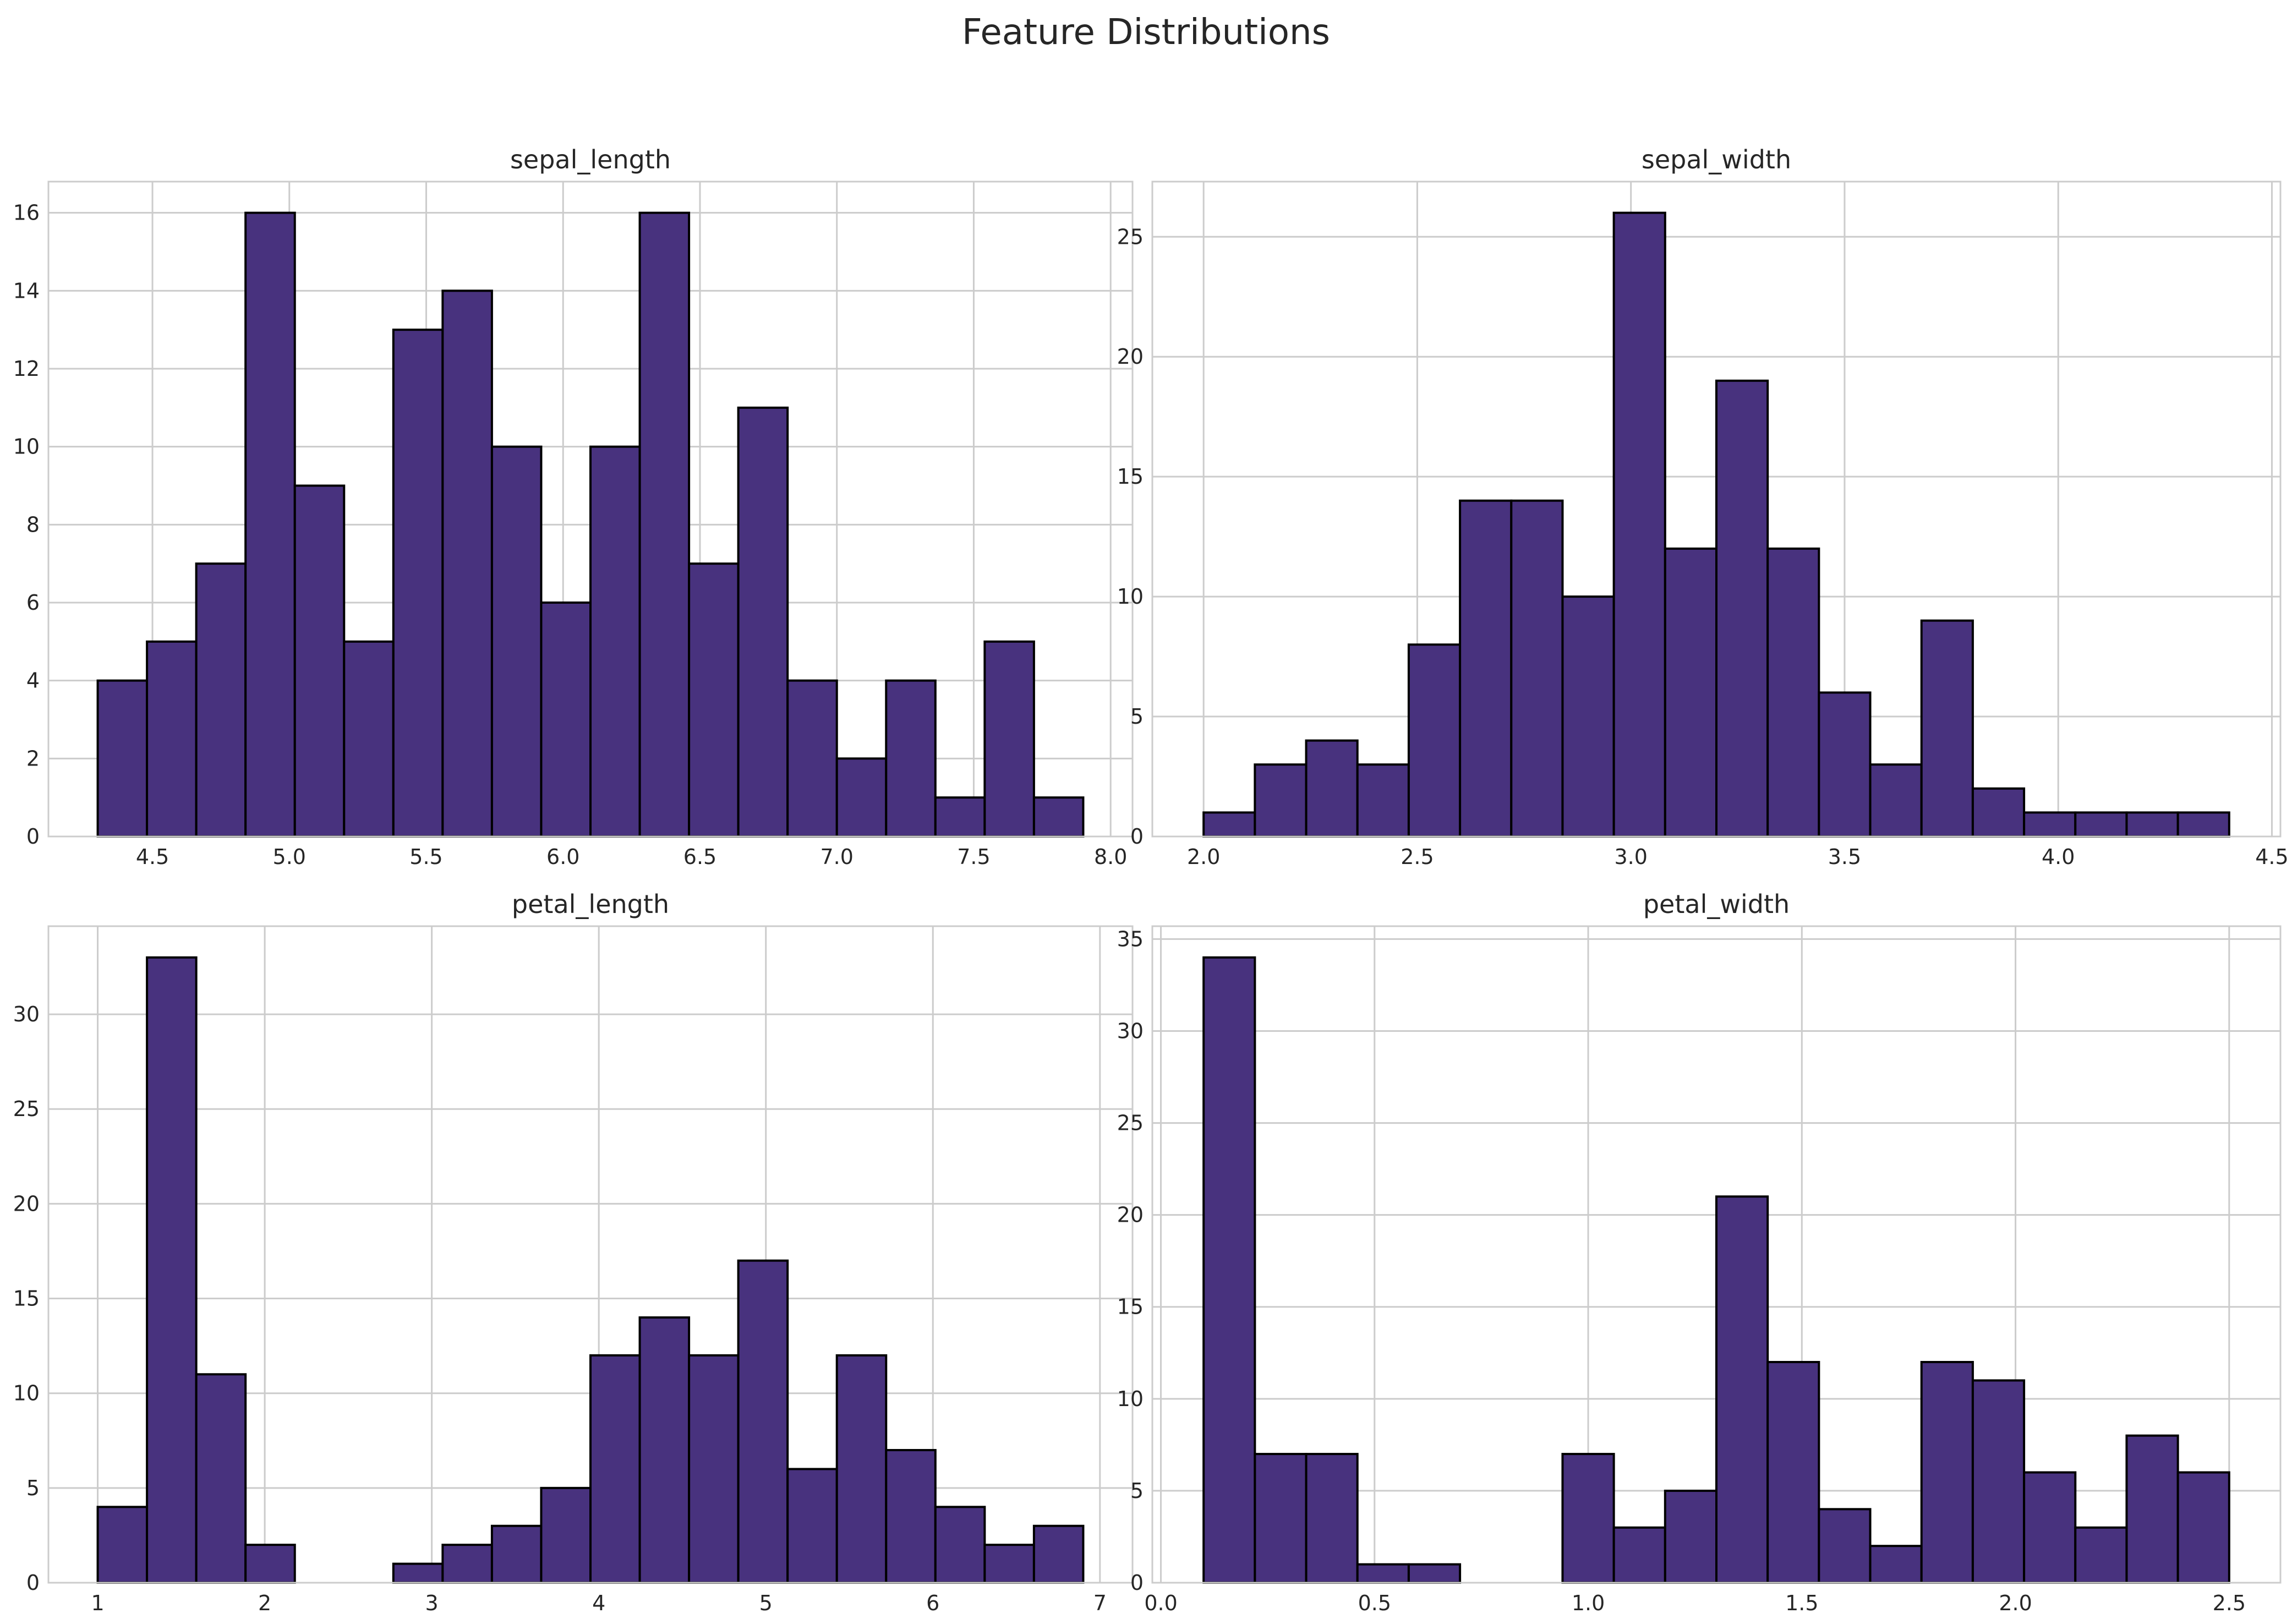 This screenshot has width=2292, height=1624. What do you see at coordinates (97, 1603) in the screenshot?
I see `x-tick-label: 1` at bounding box center [97, 1603].